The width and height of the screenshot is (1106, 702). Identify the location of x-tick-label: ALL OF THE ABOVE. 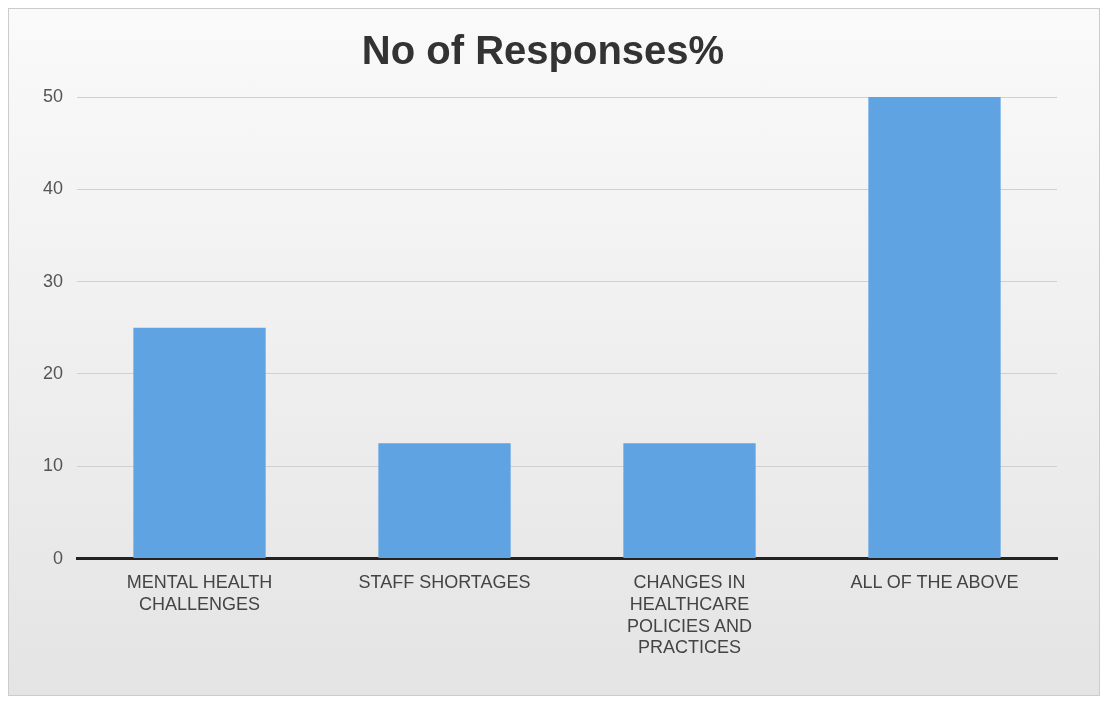
(934, 582).